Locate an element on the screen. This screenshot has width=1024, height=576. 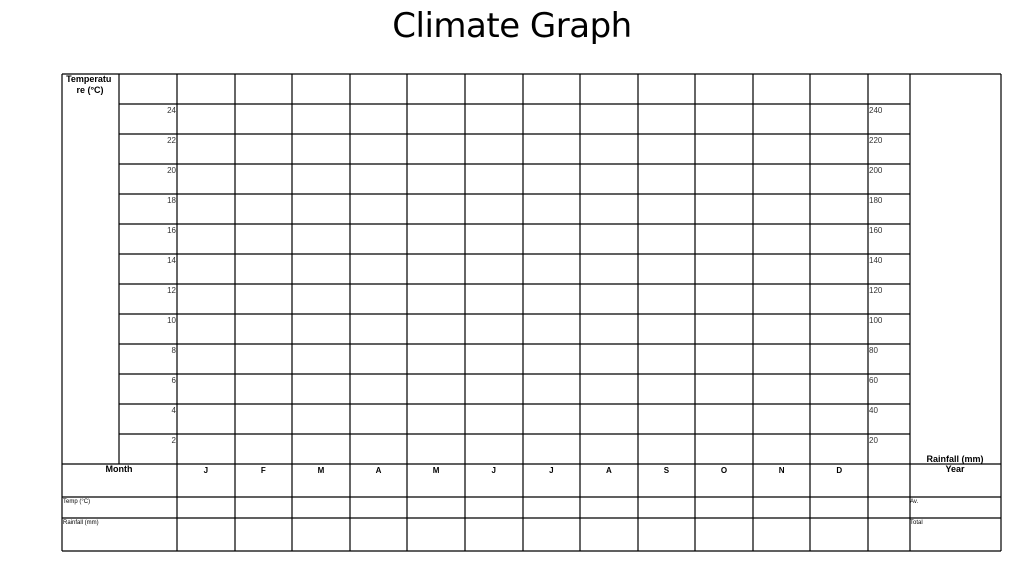
temperature-tick-label: 20 is located at coordinates (171, 170).